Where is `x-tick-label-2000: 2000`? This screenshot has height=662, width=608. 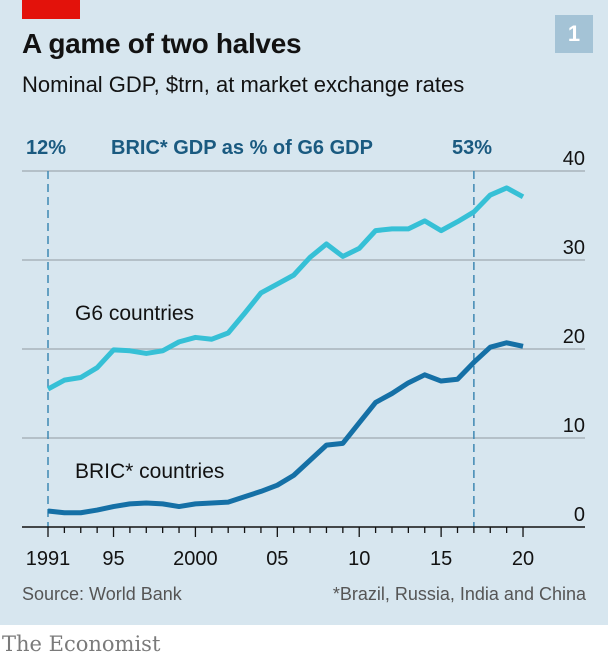
x-tick-label-2000: 2000 is located at coordinates (195, 559).